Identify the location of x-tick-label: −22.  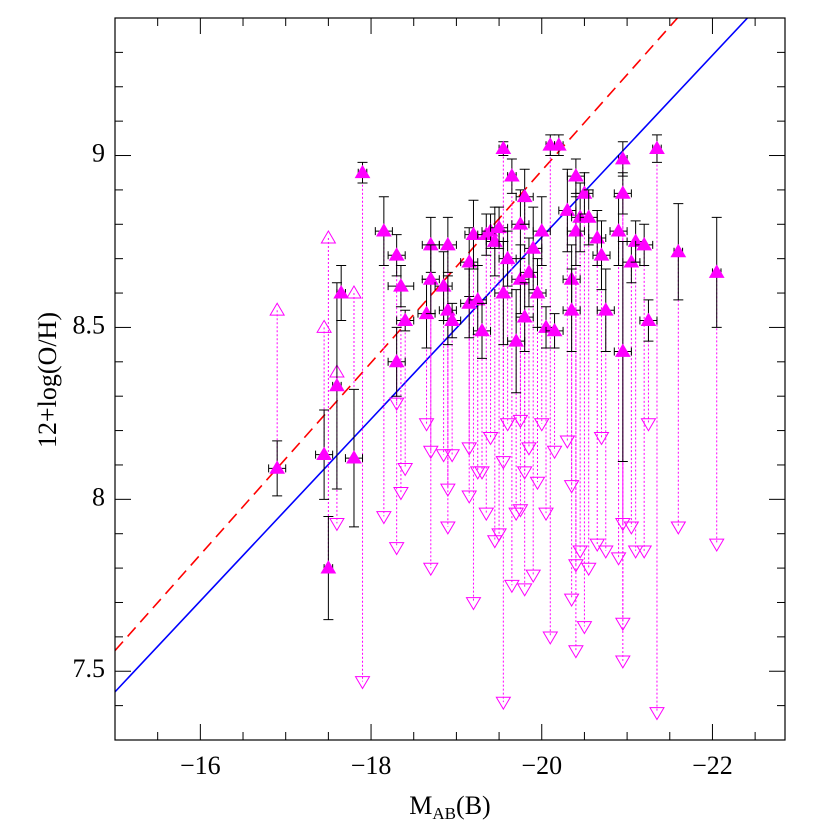
(712, 765).